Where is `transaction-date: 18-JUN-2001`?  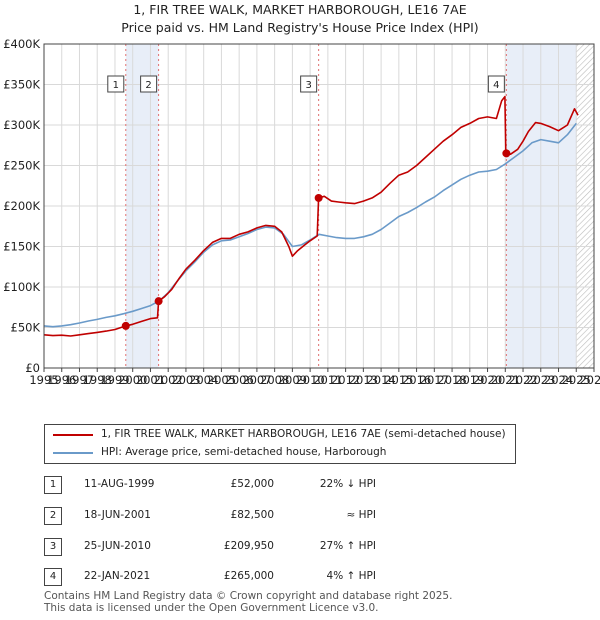
transaction-date: 18-JUN-2001 is located at coordinates (117, 515).